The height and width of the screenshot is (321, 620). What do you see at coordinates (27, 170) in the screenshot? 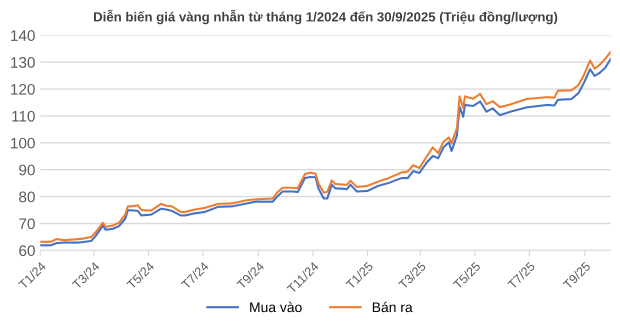
I see `y-tick-label: 90` at bounding box center [27, 170].